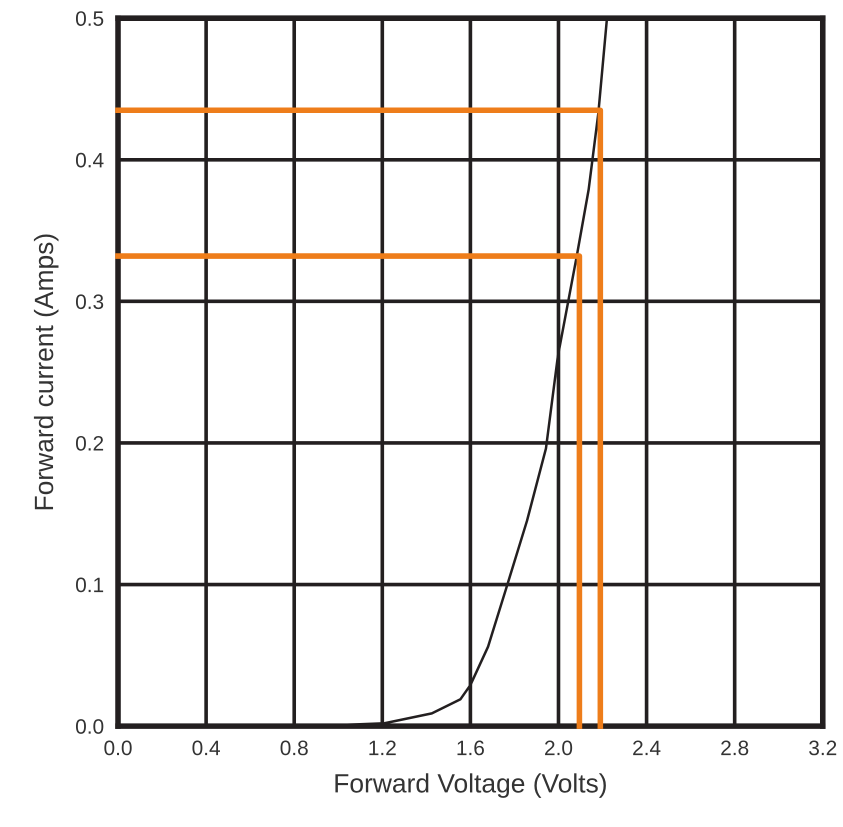 The image size is (843, 827). I want to click on x-tick-label: 0.8, so click(294, 748).